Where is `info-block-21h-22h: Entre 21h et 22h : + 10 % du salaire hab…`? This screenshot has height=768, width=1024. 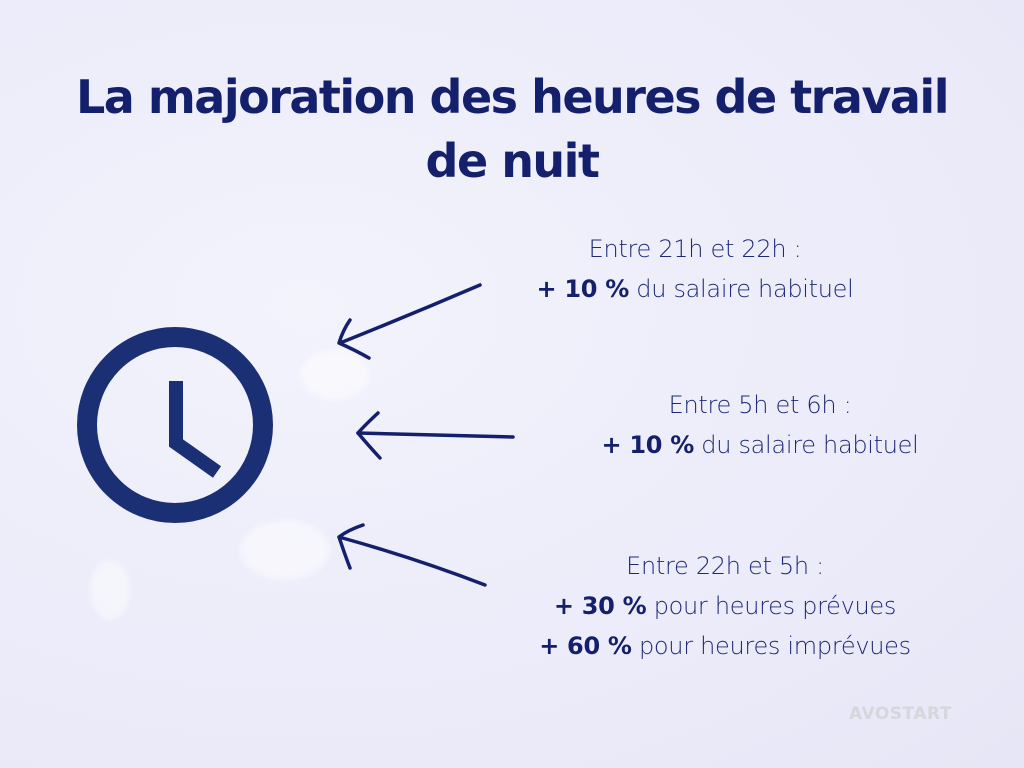 info-block-21h-22h: Entre 21h et 22h : + 10 % du salaire hab… is located at coordinates (695, 269).